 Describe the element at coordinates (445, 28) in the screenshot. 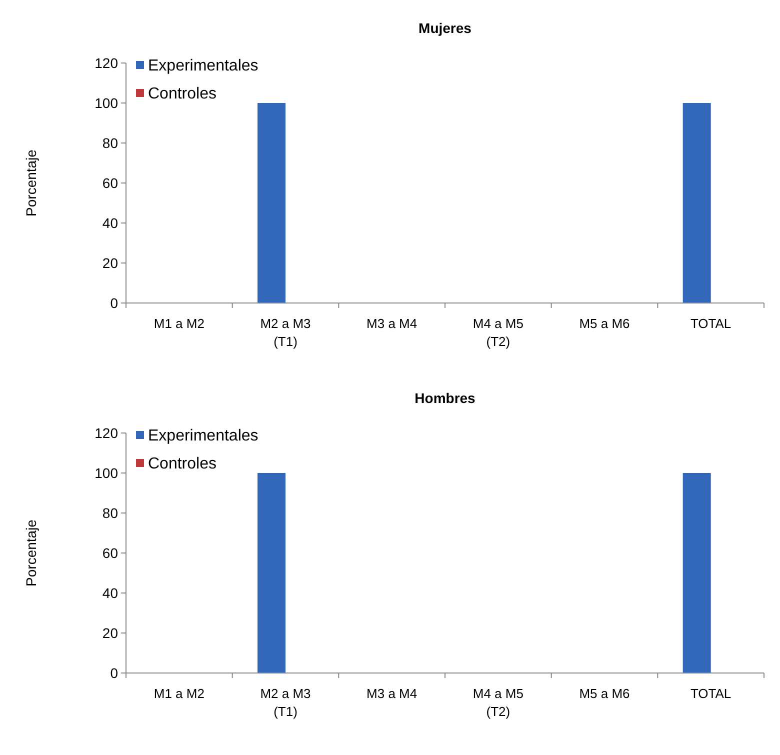

I see `chart-title: Mujeres` at that location.